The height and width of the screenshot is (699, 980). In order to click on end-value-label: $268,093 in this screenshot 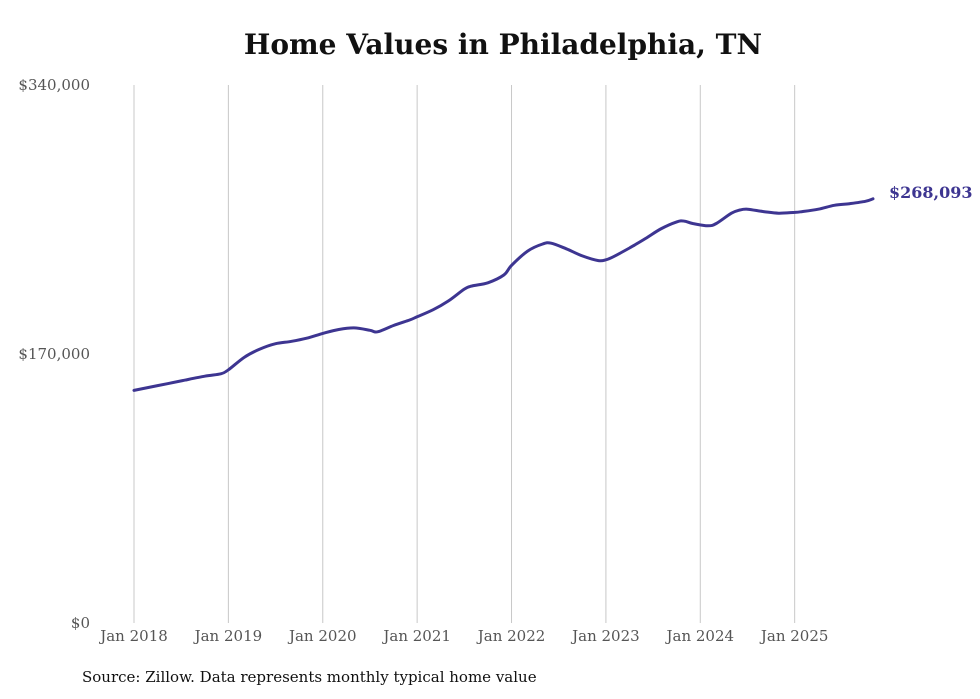, I will do `click(931, 192)`.